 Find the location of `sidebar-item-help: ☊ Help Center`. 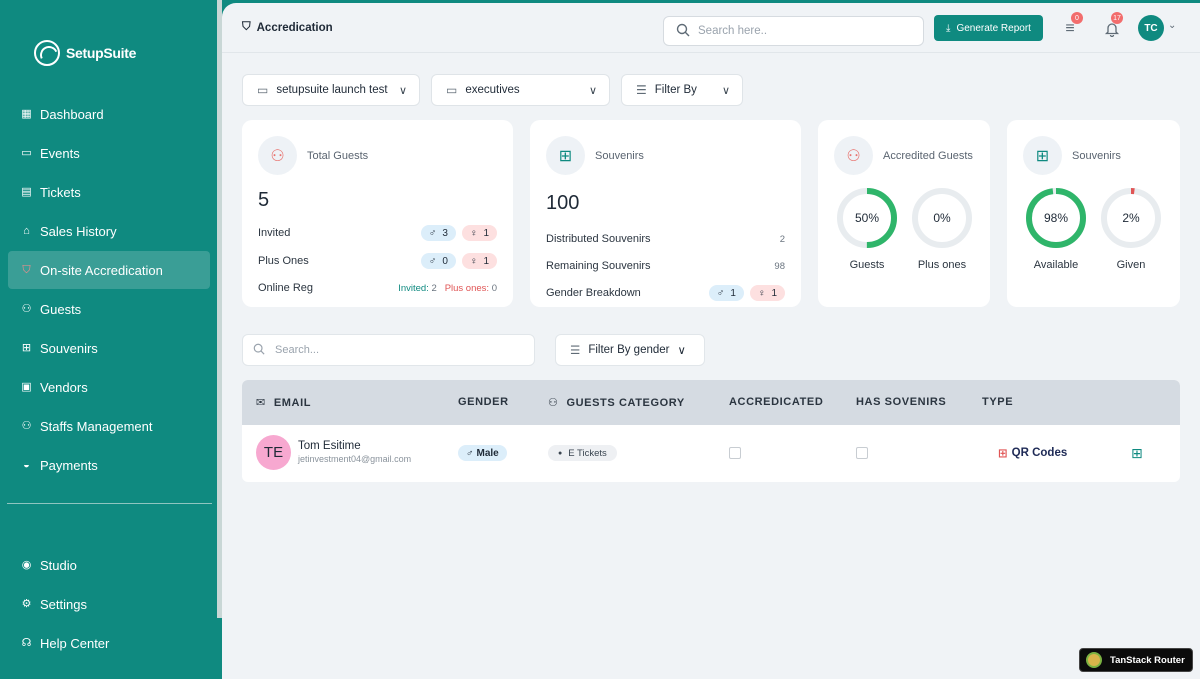

sidebar-item-help: ☊ Help Center is located at coordinates (109, 643).